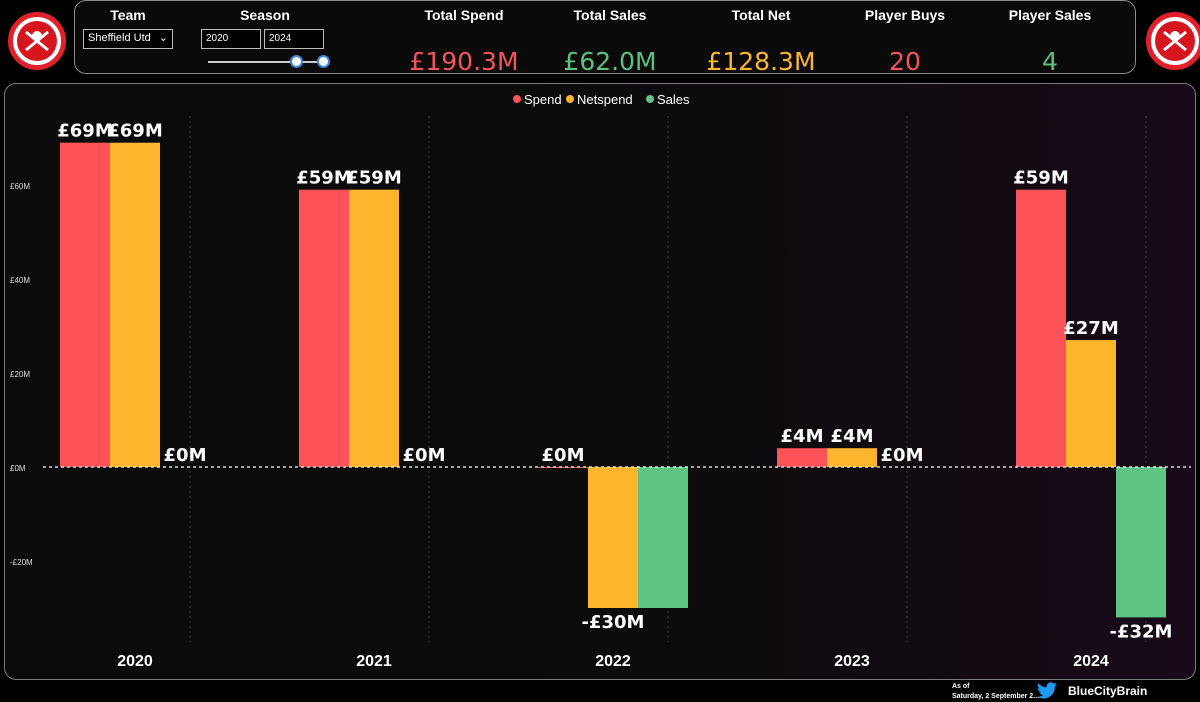 The image size is (1200, 702). Describe the element at coordinates (20, 186) in the screenshot. I see `y-tick-label: £60M` at that location.